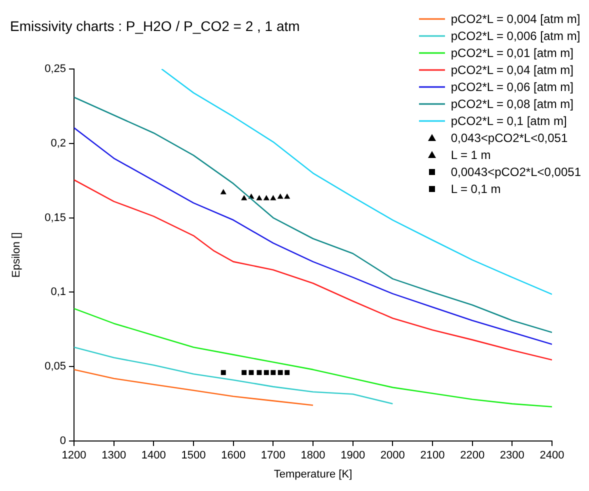 This screenshot has height=491, width=589. Describe the element at coordinates (153, 456) in the screenshot. I see `x-tick-label: 1400` at that location.